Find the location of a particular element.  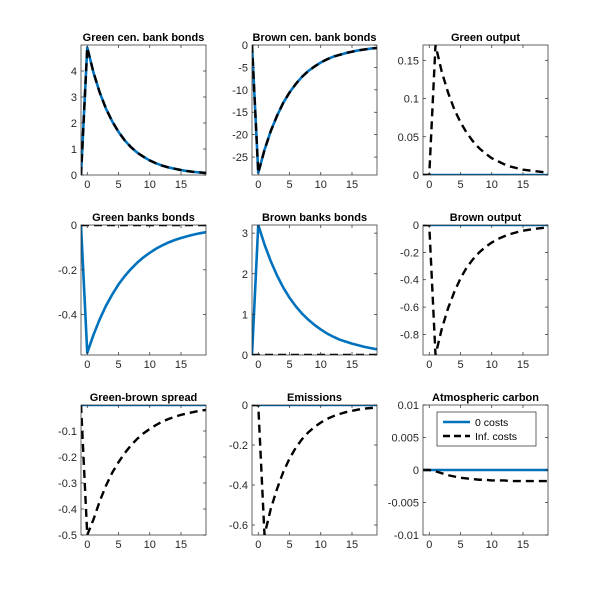

y-tick-label: 0.1 is located at coordinates (411, 100).